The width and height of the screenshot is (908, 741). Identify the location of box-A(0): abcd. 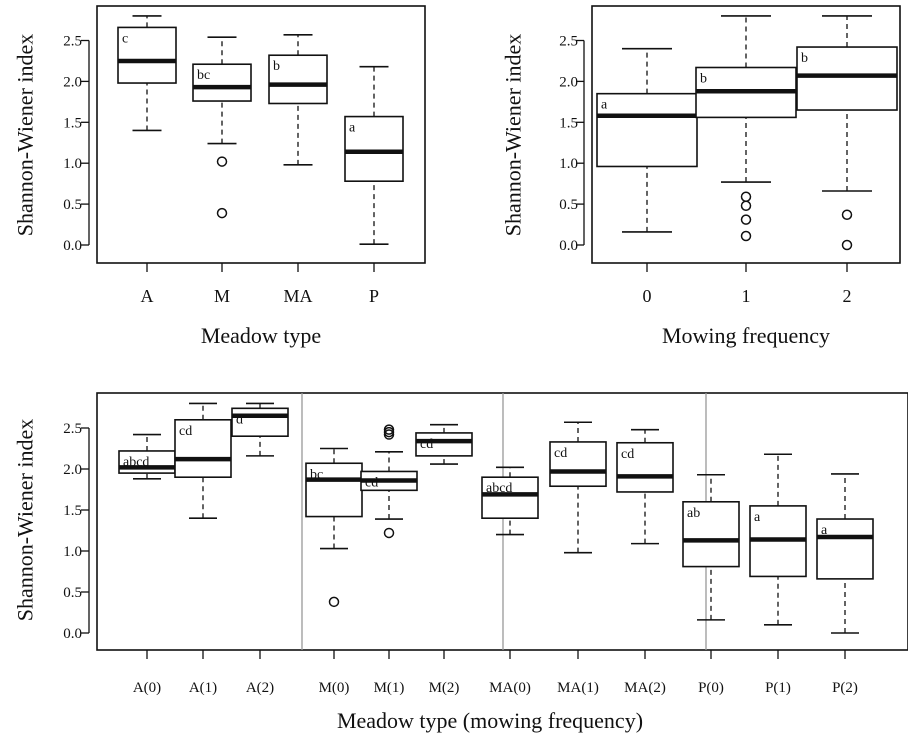
(147, 456).